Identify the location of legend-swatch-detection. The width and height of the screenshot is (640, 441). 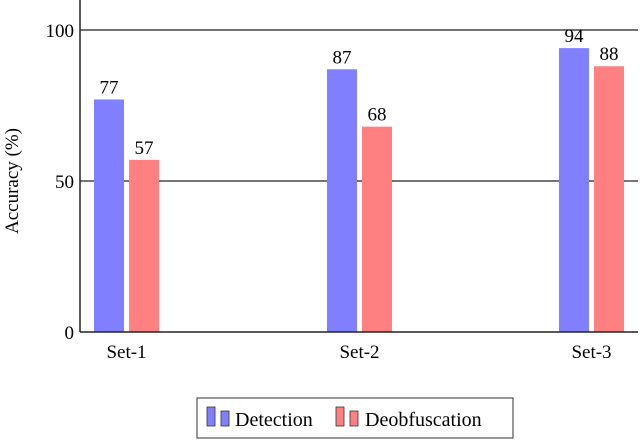
(211, 416).